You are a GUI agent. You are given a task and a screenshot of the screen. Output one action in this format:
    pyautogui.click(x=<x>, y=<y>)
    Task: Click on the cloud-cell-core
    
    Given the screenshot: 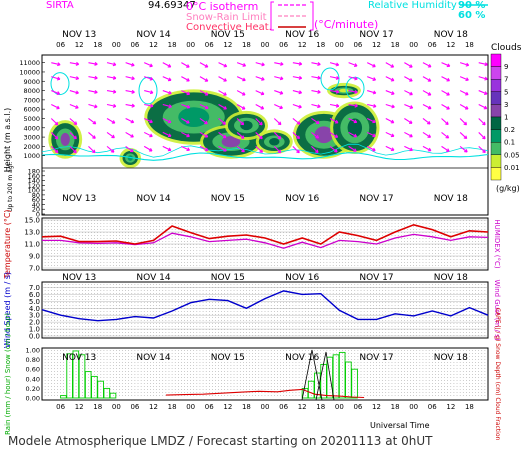 What is the action you would take?
    pyautogui.click(x=246, y=125)
    